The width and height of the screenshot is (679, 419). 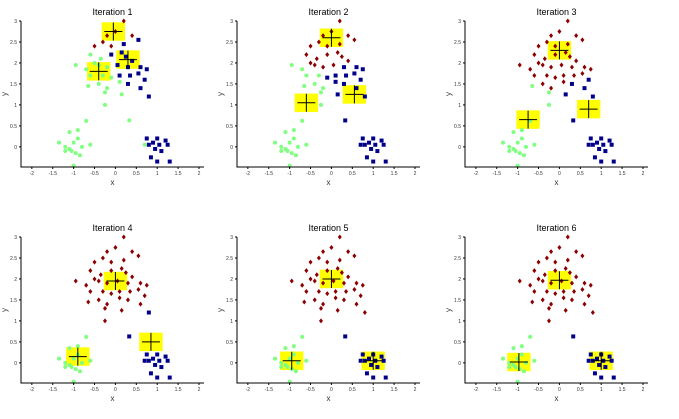 What do you see at coordinates (352, 390) in the screenshot?
I see `x-tick-label: 0.5` at bounding box center [352, 390].